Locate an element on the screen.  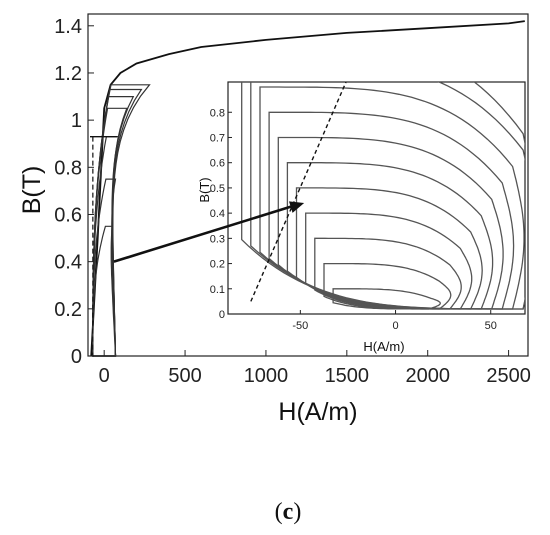
x-tick-label: 2500 is located at coordinates (508, 376).